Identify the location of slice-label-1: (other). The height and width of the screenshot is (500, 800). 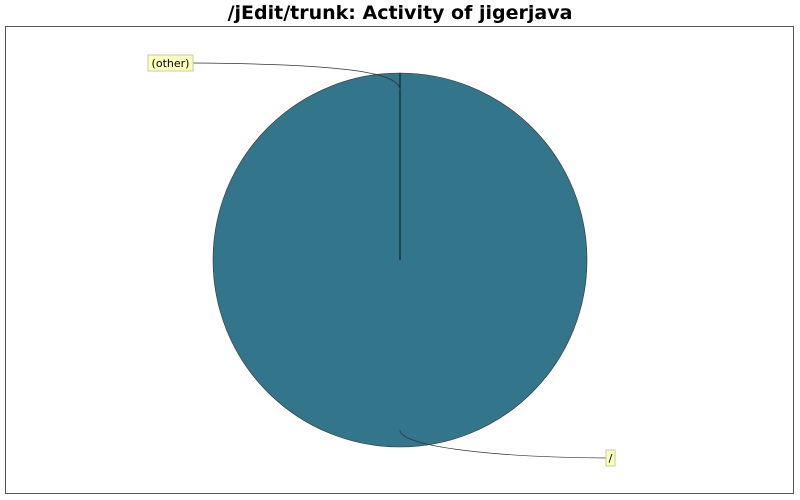
(171, 63).